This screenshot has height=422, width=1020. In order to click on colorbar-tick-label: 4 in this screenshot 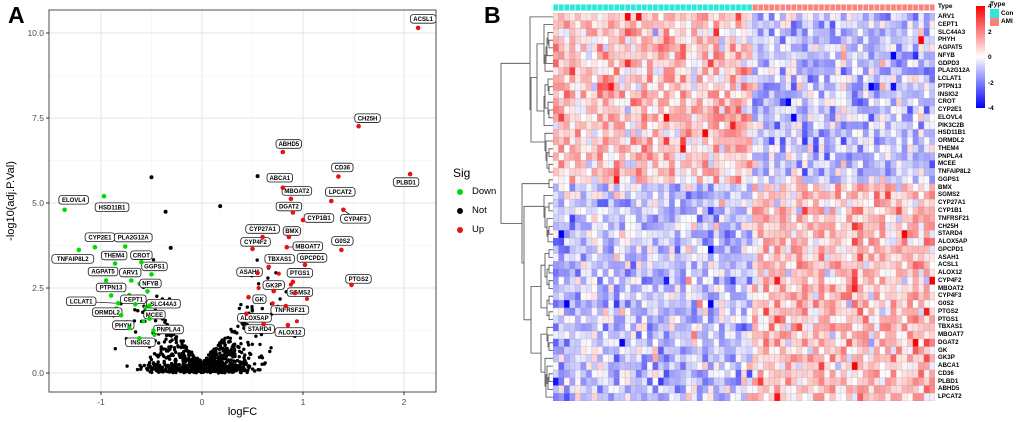, I will do `click(990, 6)`.